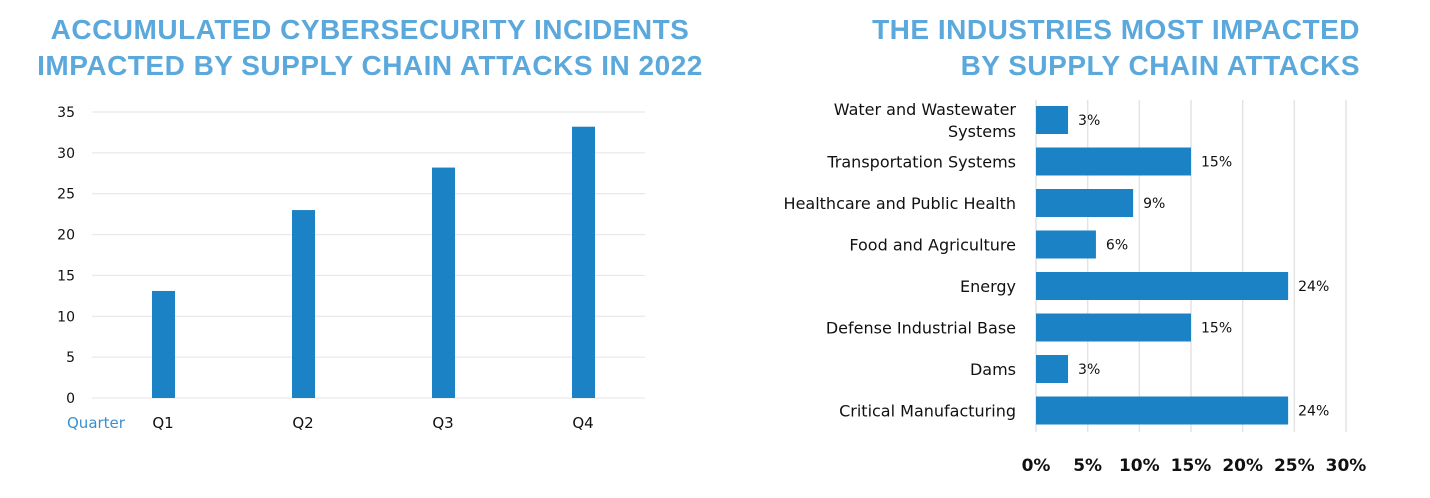 Image resolution: width=1430 pixels, height=498 pixels. I want to click on x-tick-label: 25%, so click(1294, 466).